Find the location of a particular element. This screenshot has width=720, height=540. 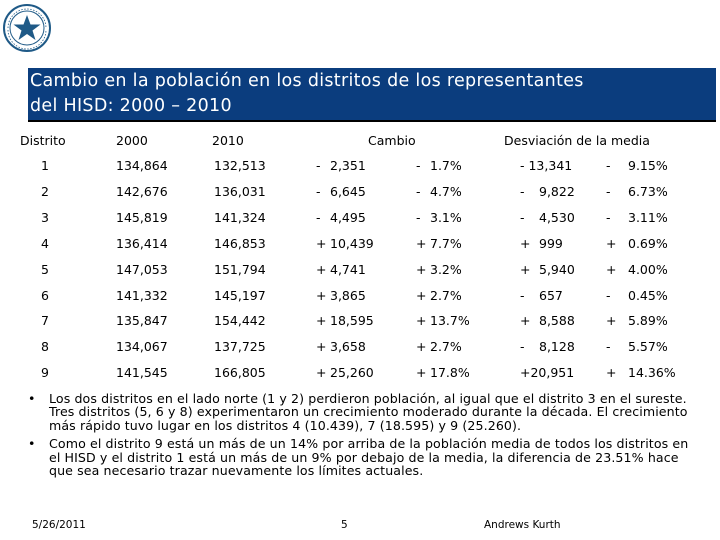

header-2000: 2000 is located at coordinates (132, 140).